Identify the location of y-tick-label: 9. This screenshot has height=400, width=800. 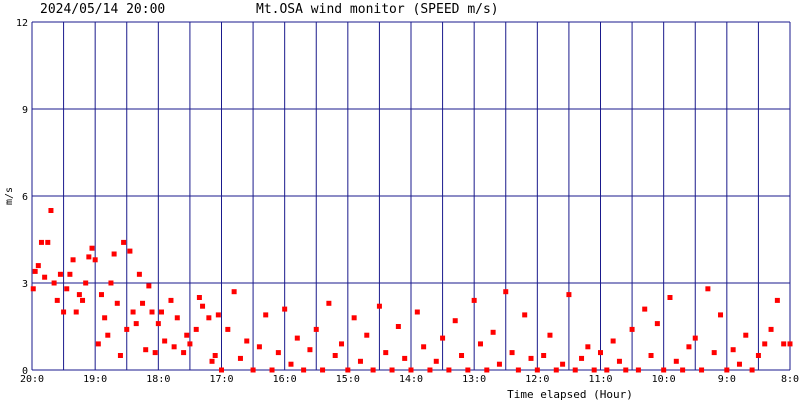
(25, 110).